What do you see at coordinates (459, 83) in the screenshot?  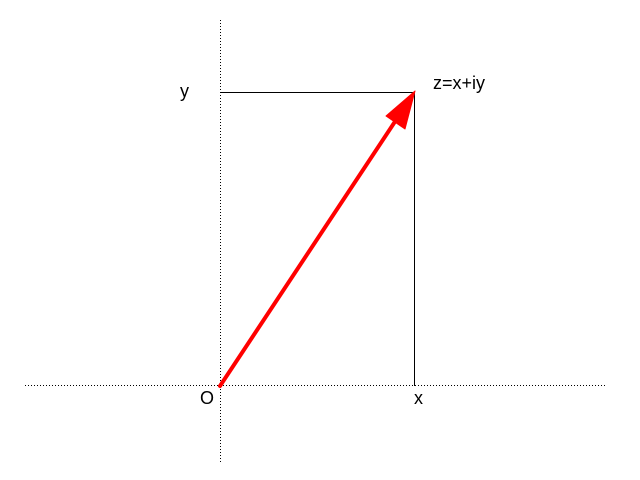 I see `point-label: z=x+iy` at bounding box center [459, 83].